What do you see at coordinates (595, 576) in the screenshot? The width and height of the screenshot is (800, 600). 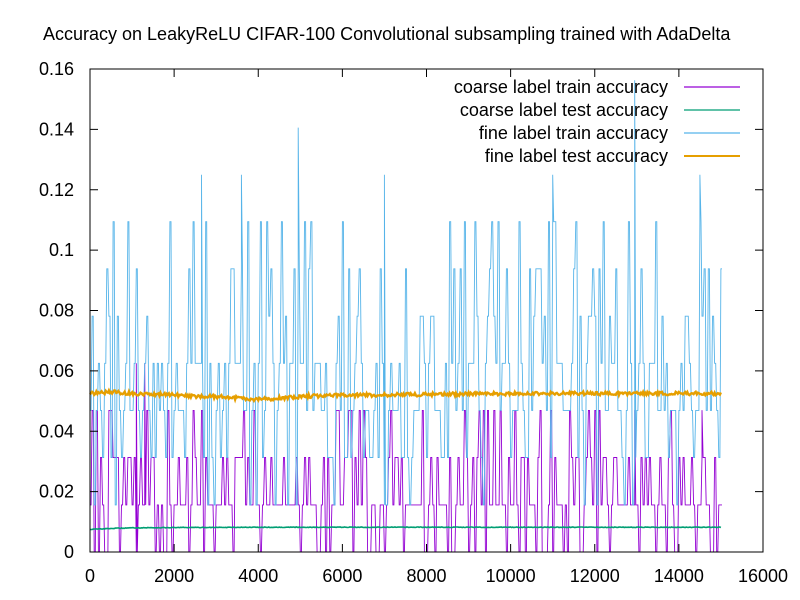 I see `x-tick-label: 12000` at bounding box center [595, 576].